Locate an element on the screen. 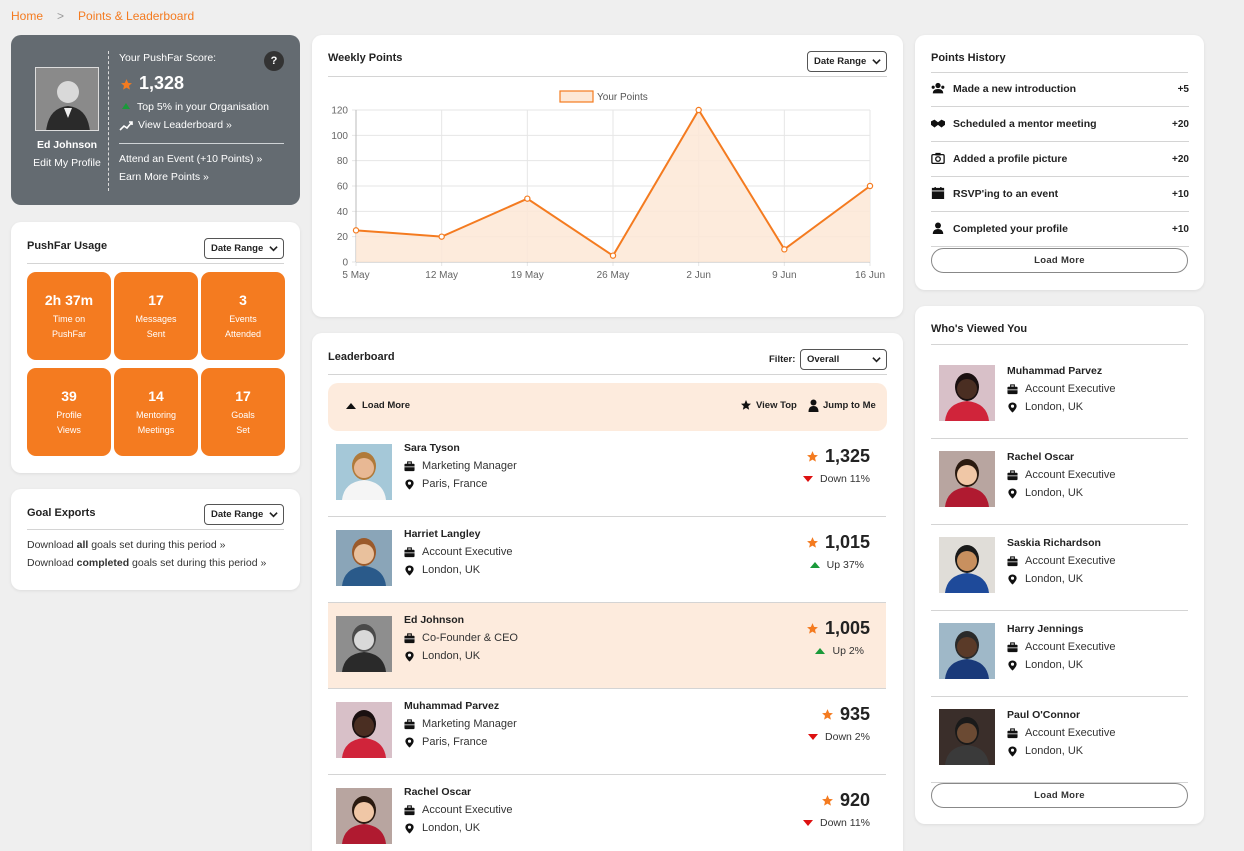 Image resolution: width=1244 pixels, height=851 pixels. leaderboard-name: Muhammad Parvez is located at coordinates (452, 706).